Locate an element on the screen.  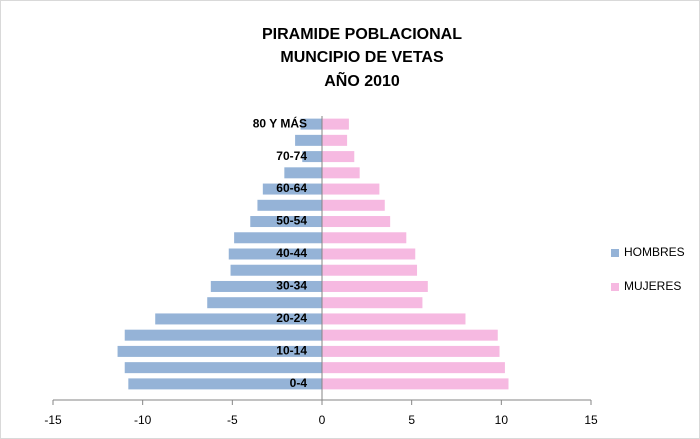
chart-title: AÑO 2010 is located at coordinates (362, 80).